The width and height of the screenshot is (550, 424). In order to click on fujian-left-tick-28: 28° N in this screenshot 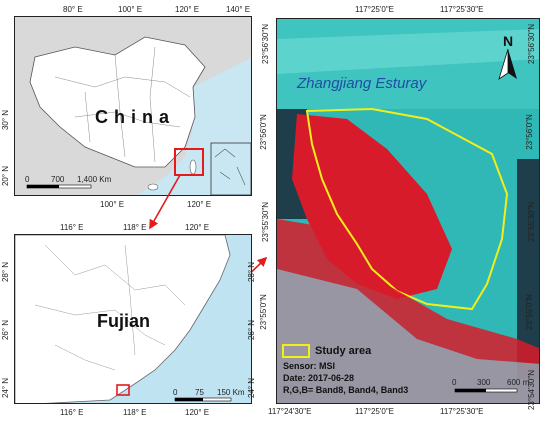, I will do `click(6, 272)`.